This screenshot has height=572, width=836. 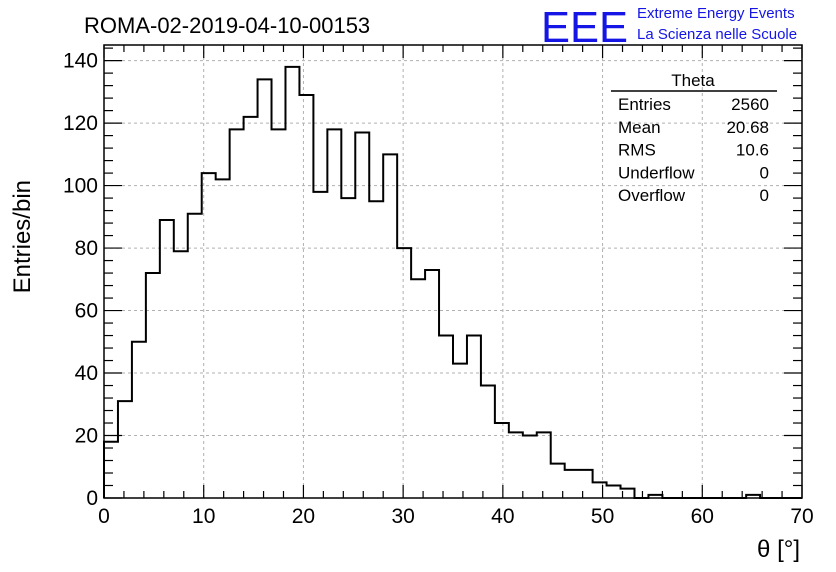 I want to click on logo-mark: EEE, so click(x=584, y=27).